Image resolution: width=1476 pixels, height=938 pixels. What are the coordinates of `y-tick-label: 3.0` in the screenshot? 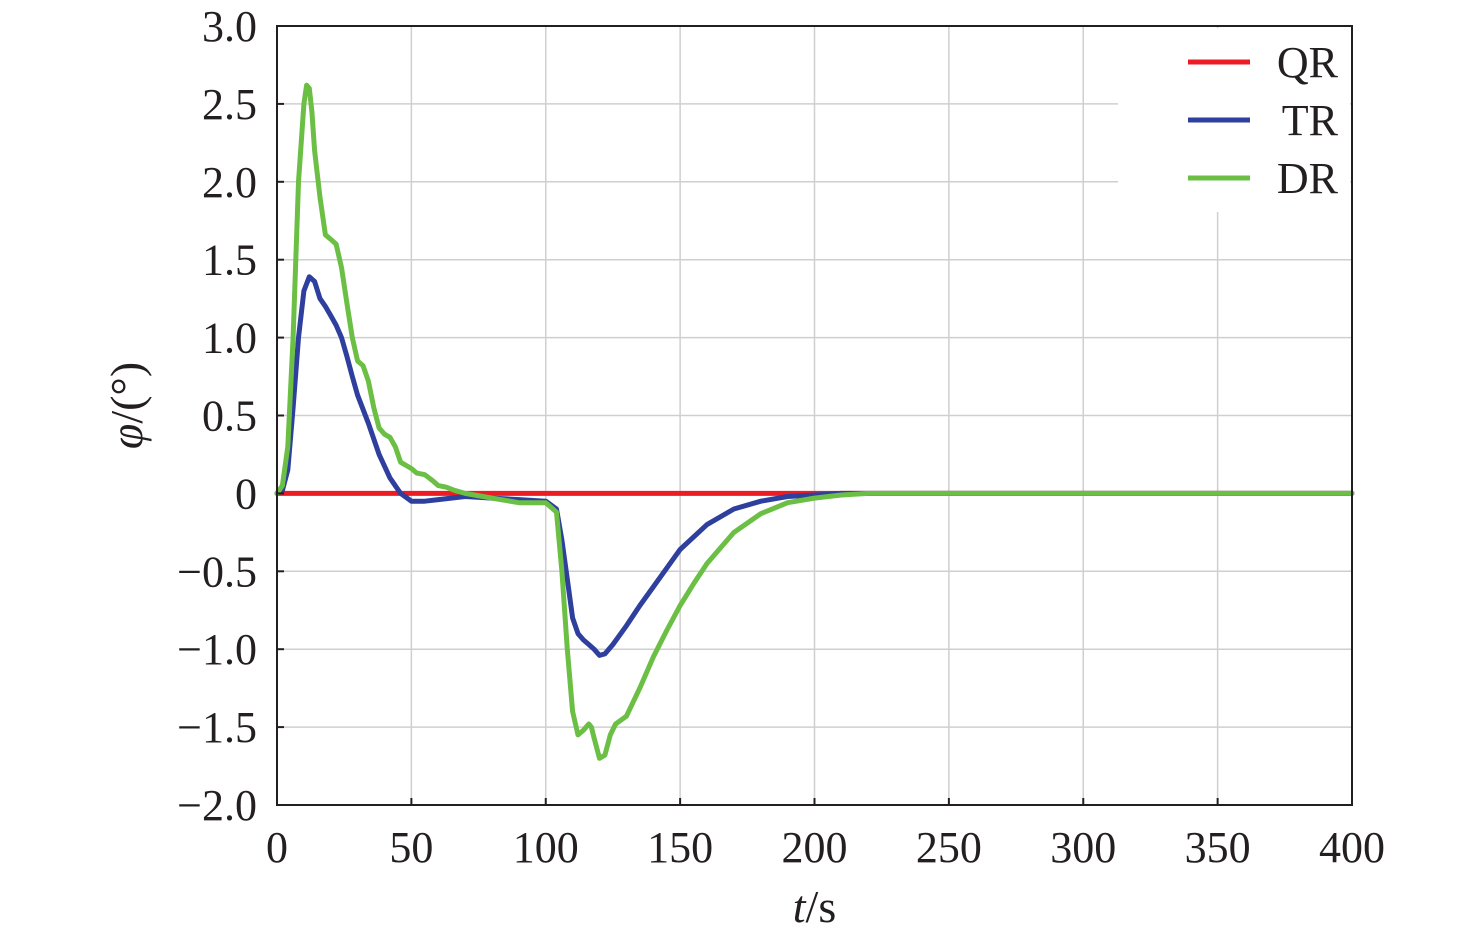 It's located at (229, 26).